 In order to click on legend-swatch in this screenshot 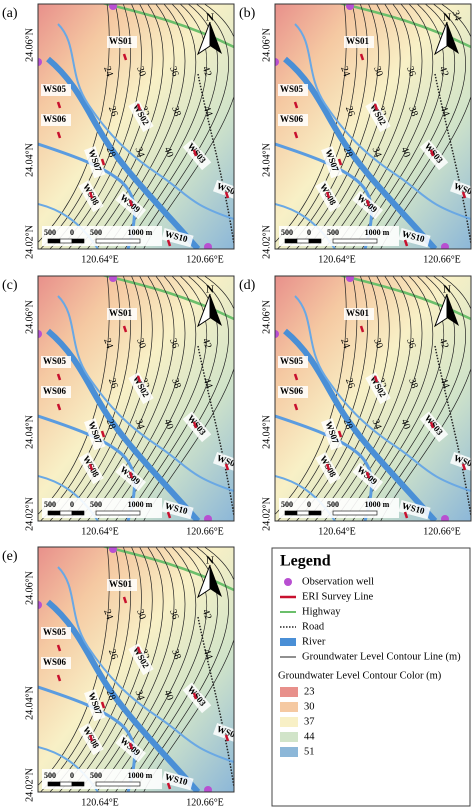, I will do `click(289, 692)`.